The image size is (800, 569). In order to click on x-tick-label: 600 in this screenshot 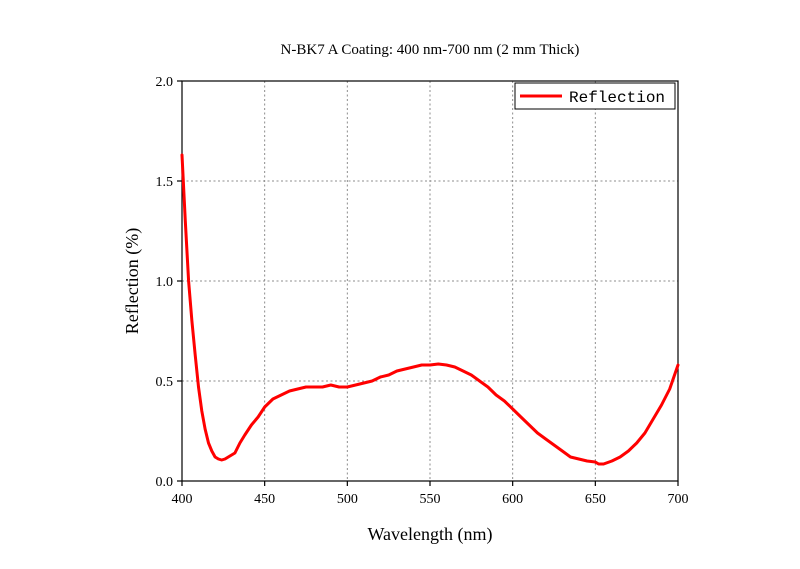, I will do `click(512, 499)`.